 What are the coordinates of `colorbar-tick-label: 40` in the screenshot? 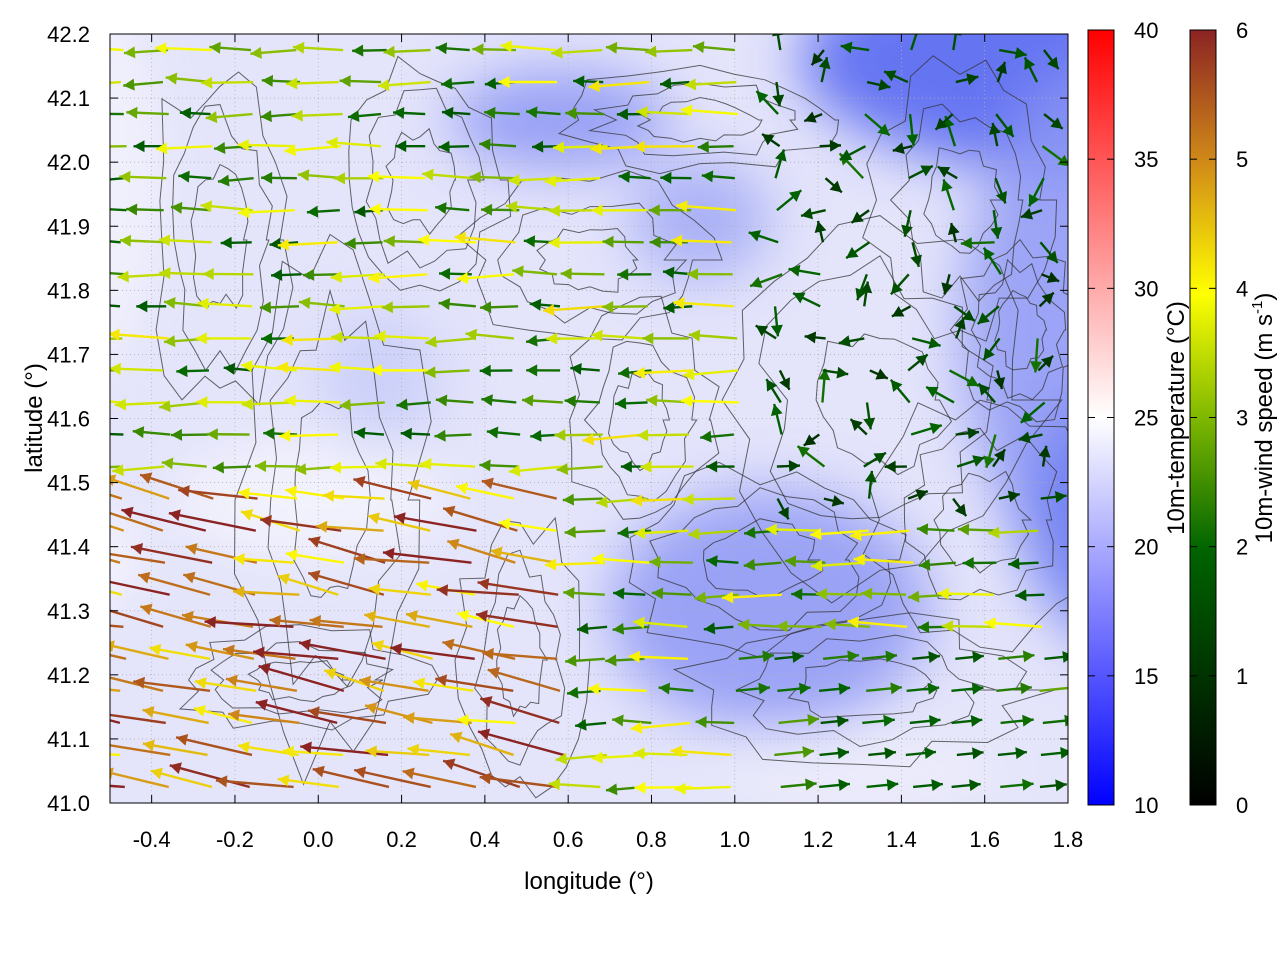 It's located at (1146, 30).